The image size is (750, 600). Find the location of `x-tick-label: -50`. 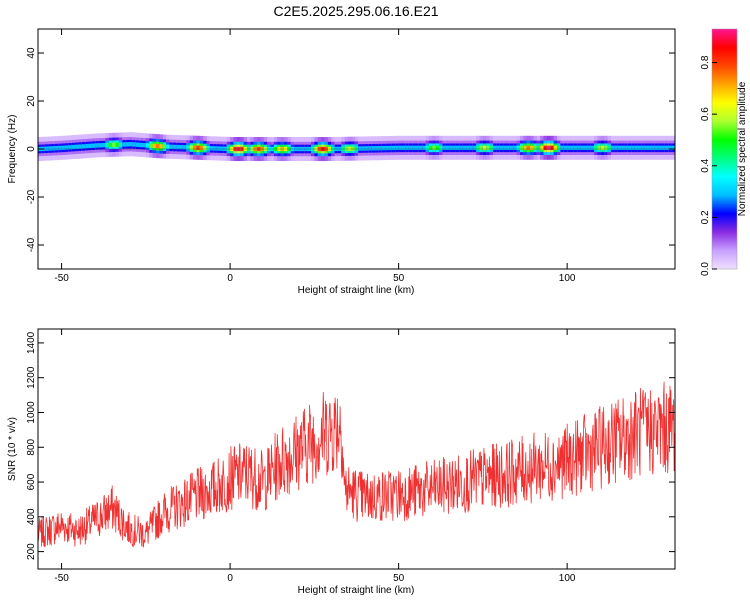

x-tick-label: -50 is located at coordinates (61, 578).